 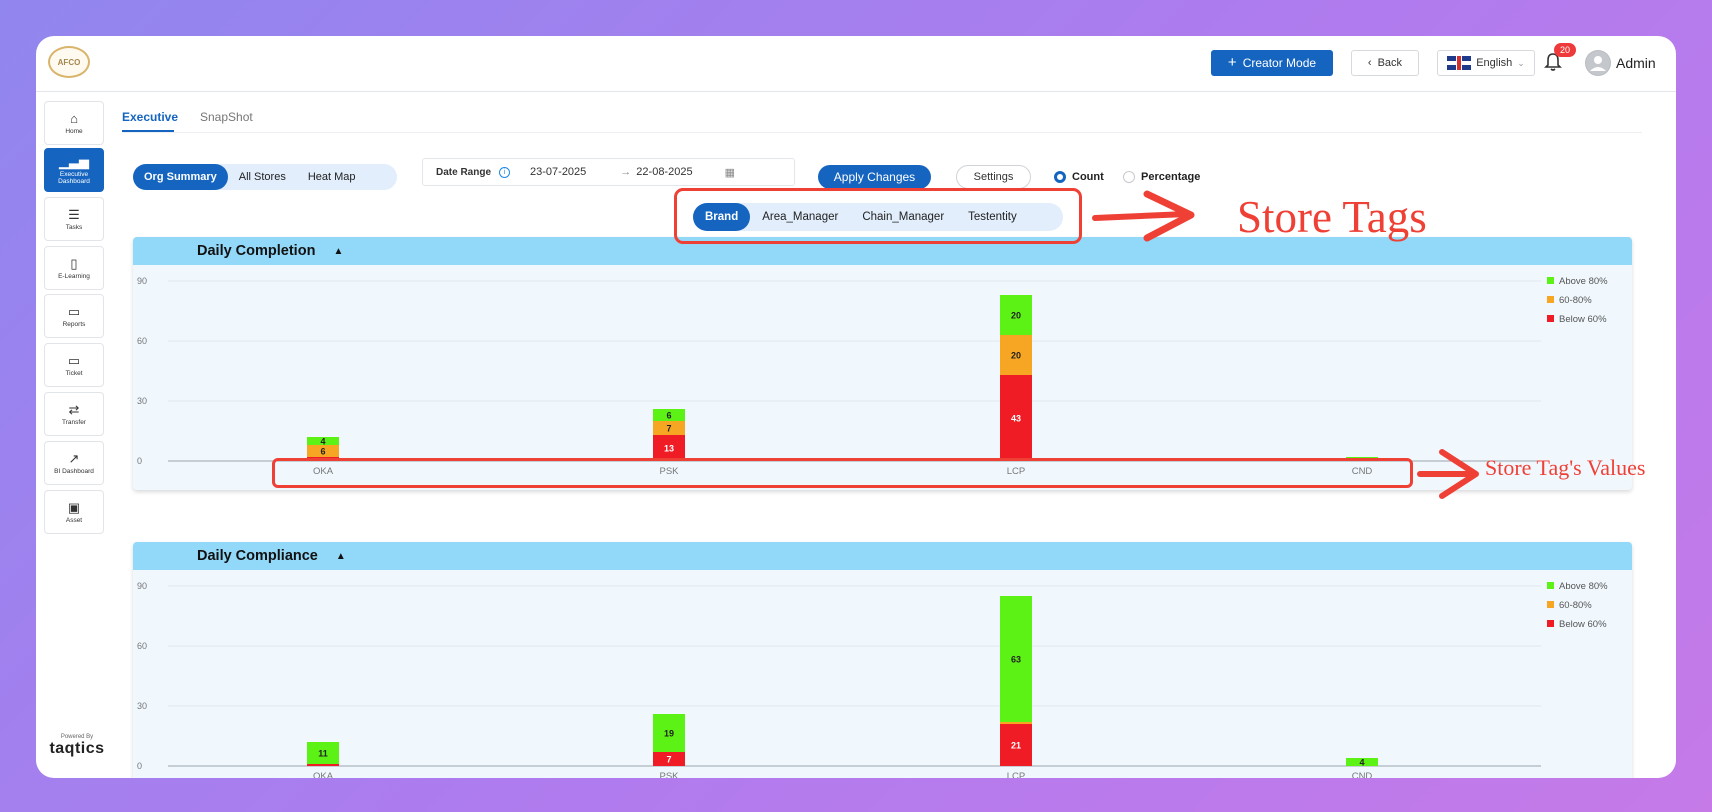 What do you see at coordinates (729, 172) in the screenshot?
I see `calendar-icon: ▦` at bounding box center [729, 172].